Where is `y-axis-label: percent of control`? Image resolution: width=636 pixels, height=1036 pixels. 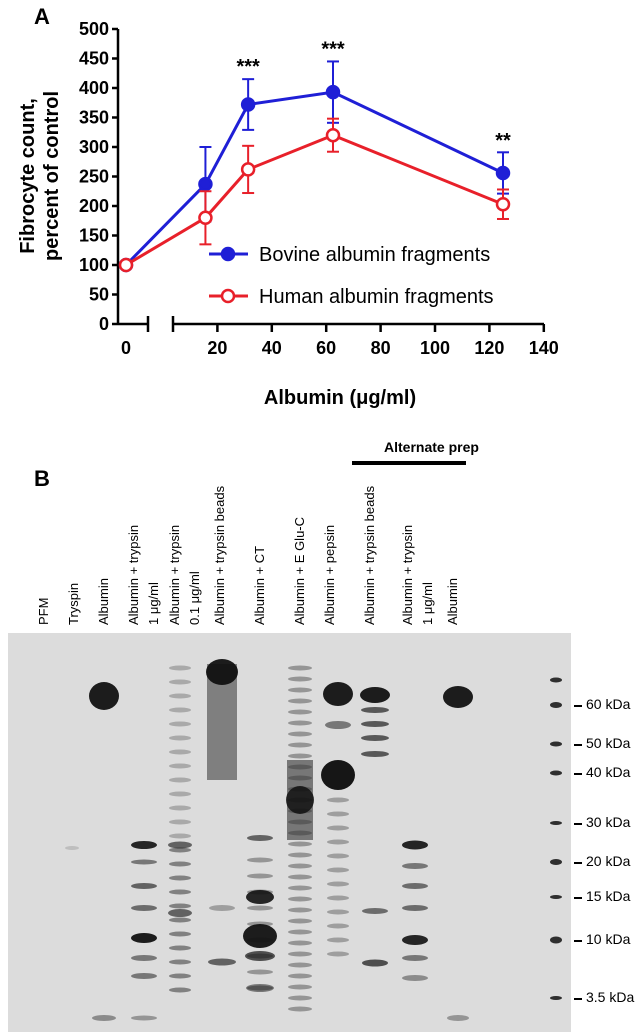 y-axis-label: percent of control is located at coordinates (52, 176).